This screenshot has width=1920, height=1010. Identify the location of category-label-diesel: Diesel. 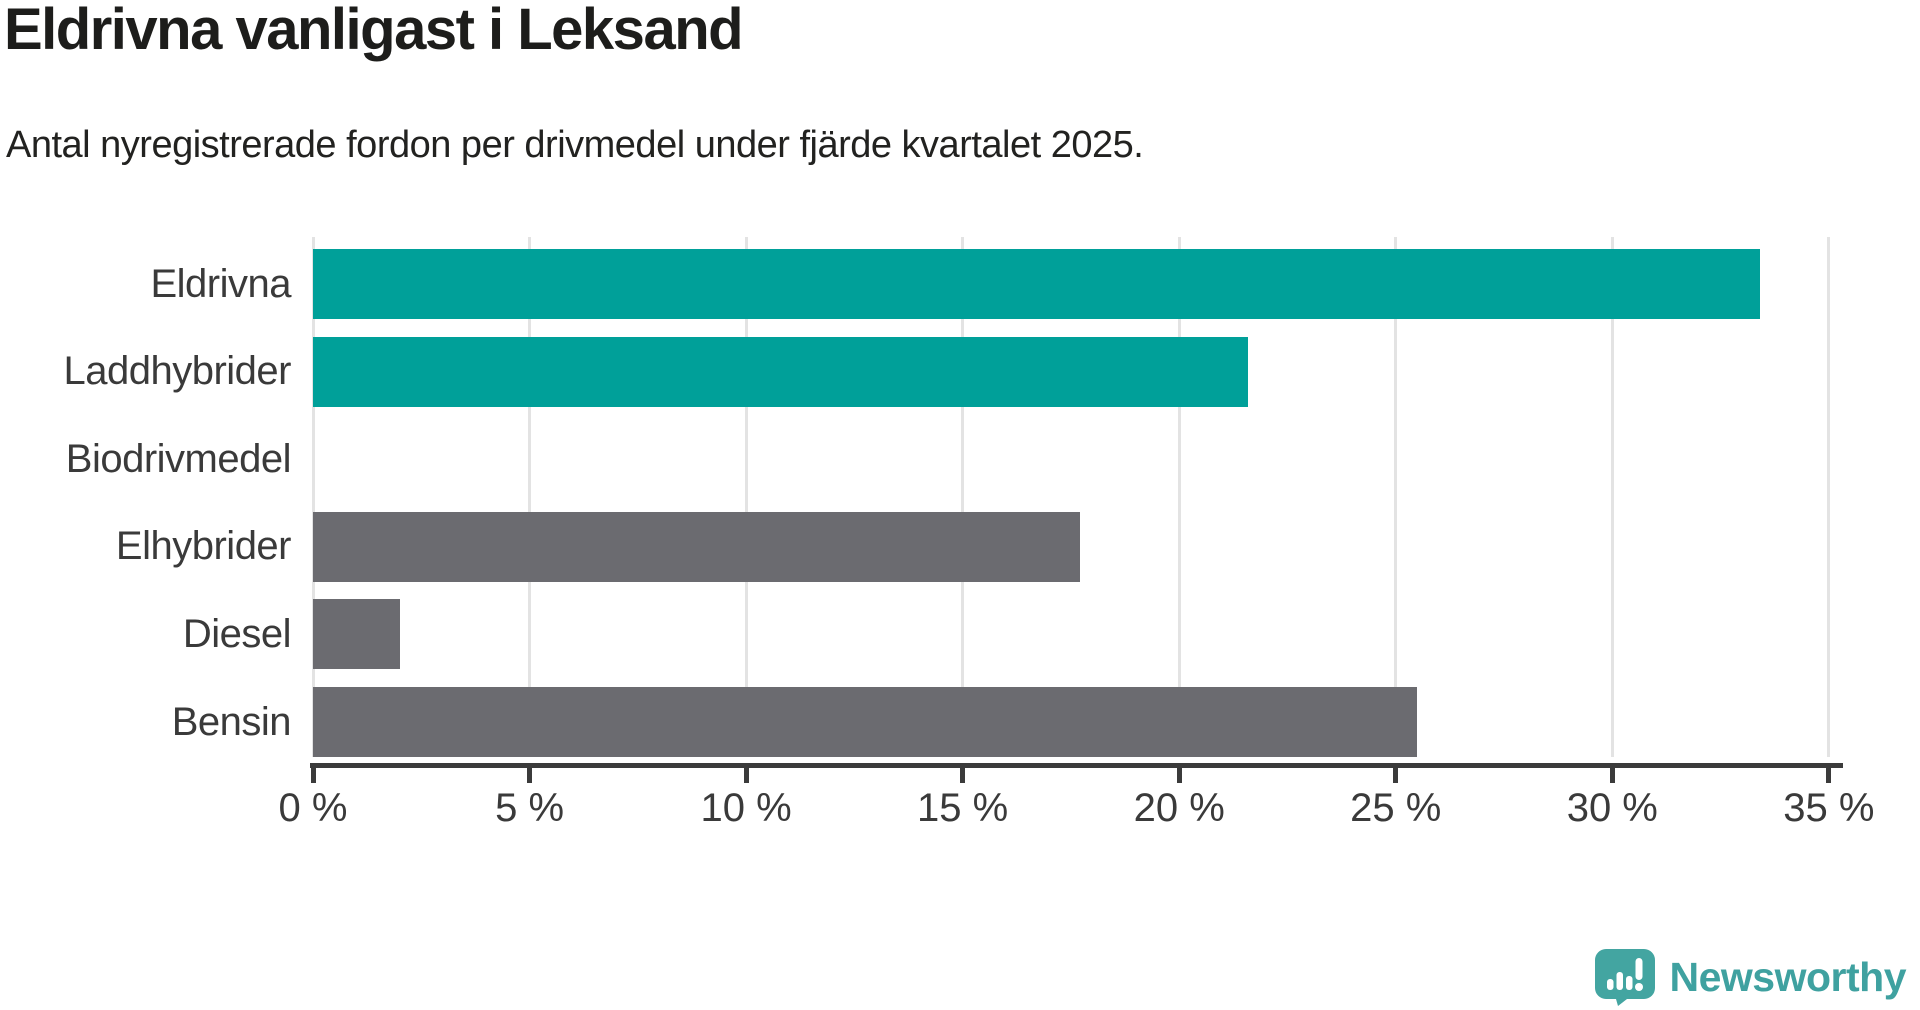
(237, 633).